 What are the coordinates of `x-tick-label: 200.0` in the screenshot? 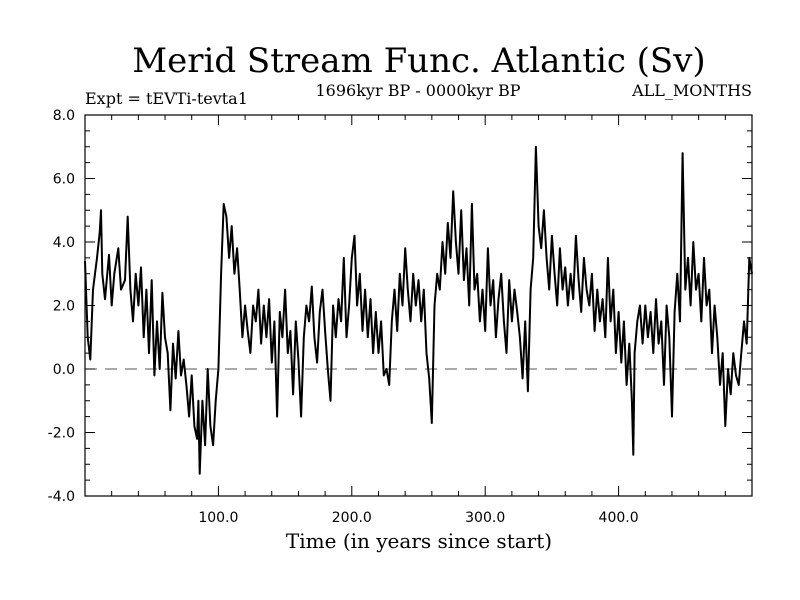 It's located at (352, 518).